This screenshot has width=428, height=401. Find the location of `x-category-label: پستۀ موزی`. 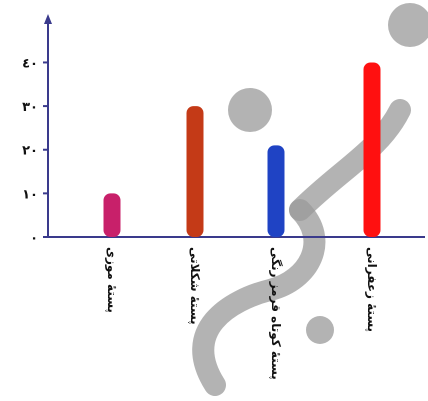

x-category-label: پستۀ موزی is located at coordinates (111, 280).